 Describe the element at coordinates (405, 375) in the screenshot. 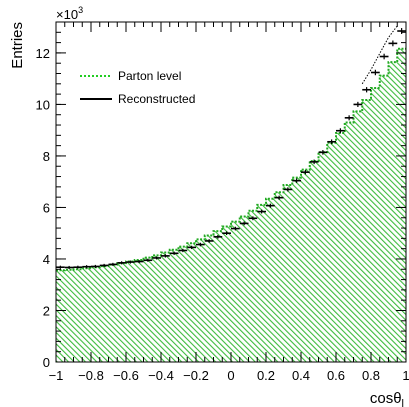

I see `x-tick-label: 1` at that location.